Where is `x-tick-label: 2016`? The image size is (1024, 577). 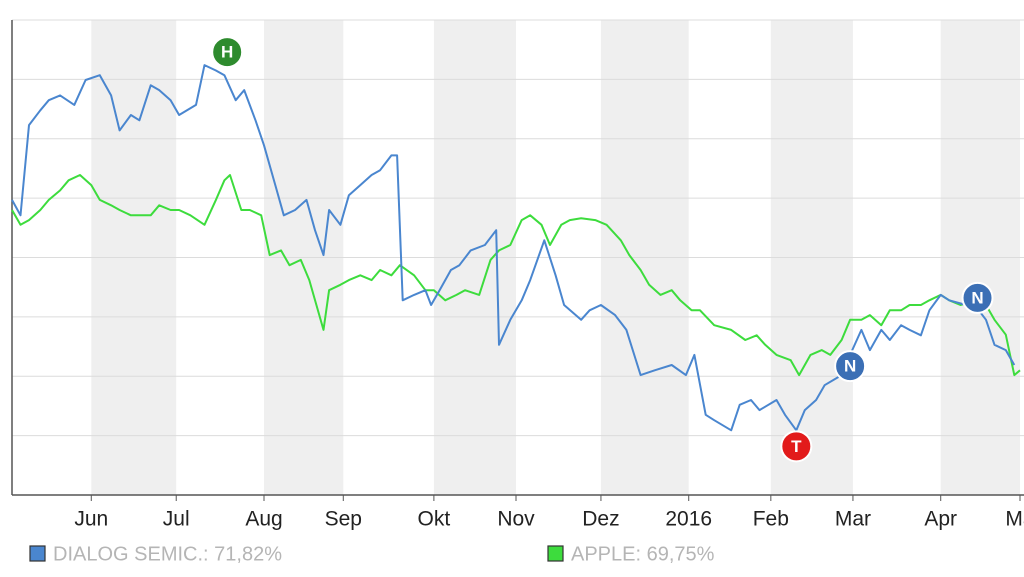 x-tick-label: 2016 is located at coordinates (688, 519).